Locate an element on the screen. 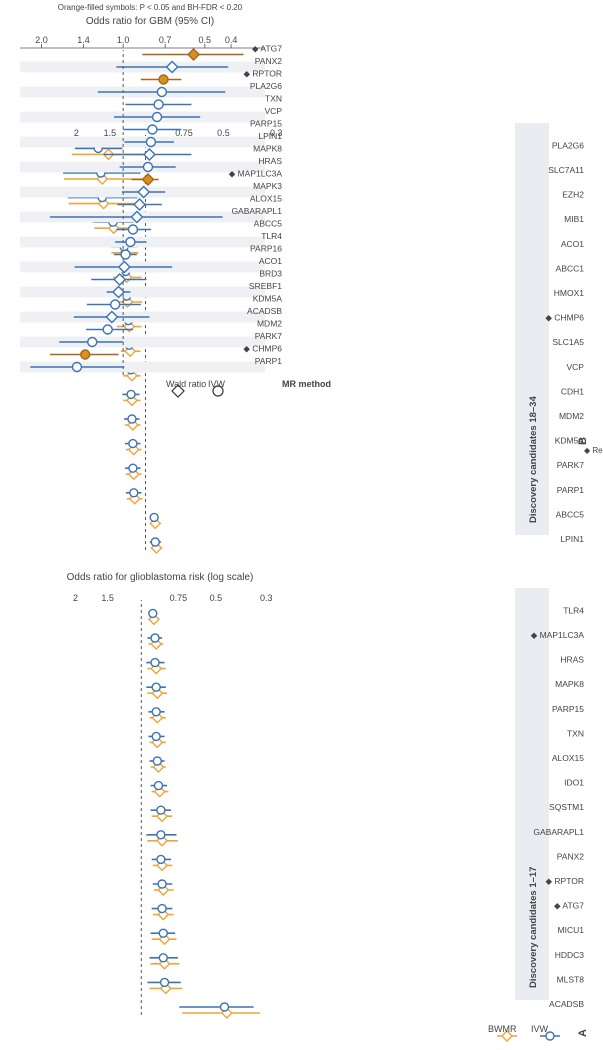 This screenshot has height=1050, width=603. panel-b-gene-label: TLR4 is located at coordinates (271, 236).